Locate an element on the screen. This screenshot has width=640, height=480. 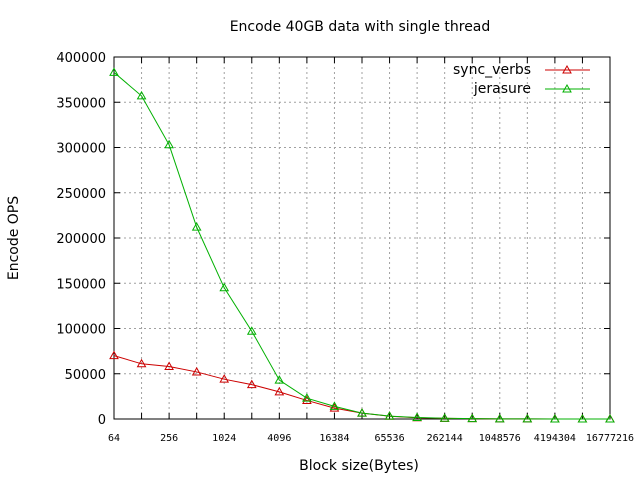
legend-marker-jerasure is located at coordinates (567, 88).